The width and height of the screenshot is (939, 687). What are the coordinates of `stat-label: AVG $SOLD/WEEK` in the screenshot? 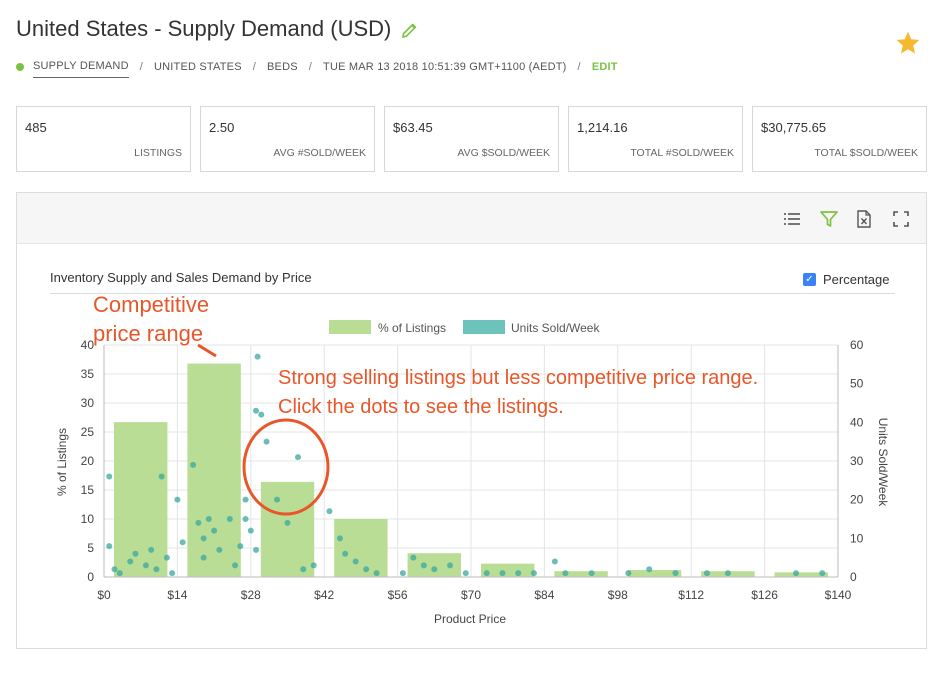 It's located at (503, 153).